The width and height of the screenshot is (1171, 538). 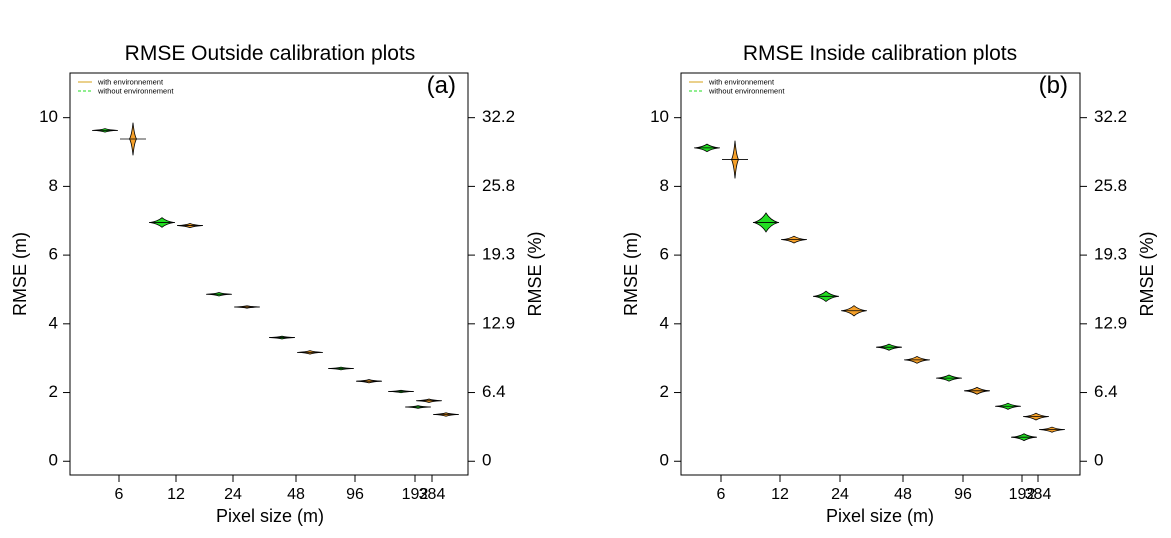 What do you see at coordinates (1053, 85) in the screenshot?
I see `panel-label: (b)` at bounding box center [1053, 85].